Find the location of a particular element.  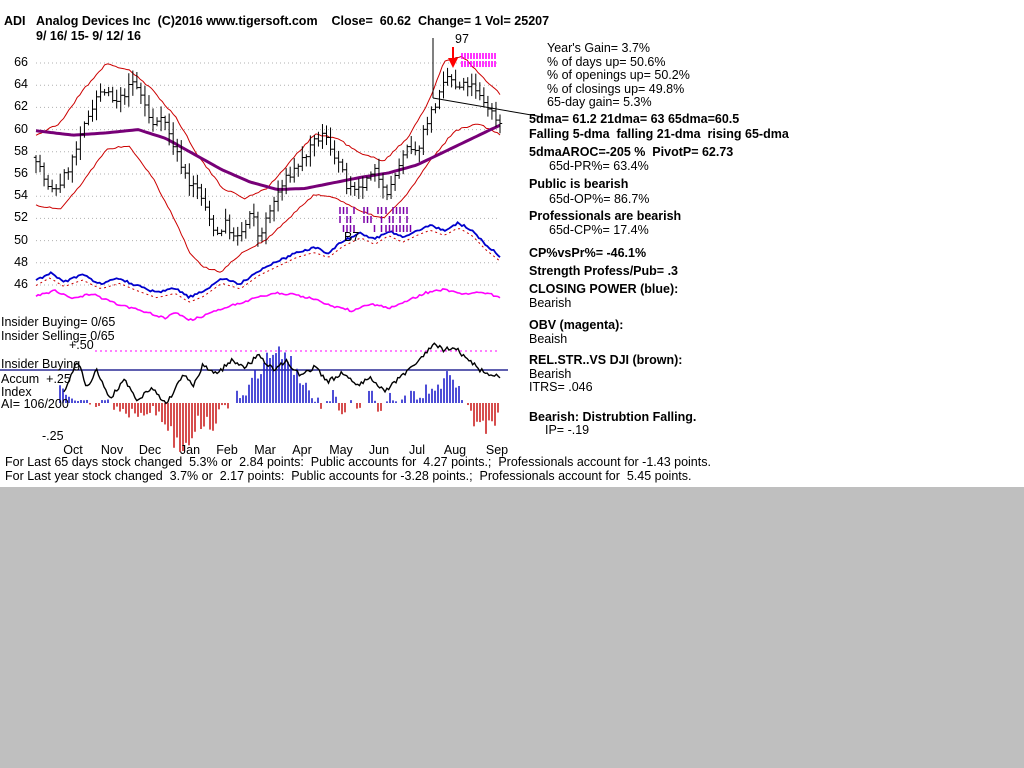

op-65d: 65d-OP%= 86.7% is located at coordinates (599, 199).